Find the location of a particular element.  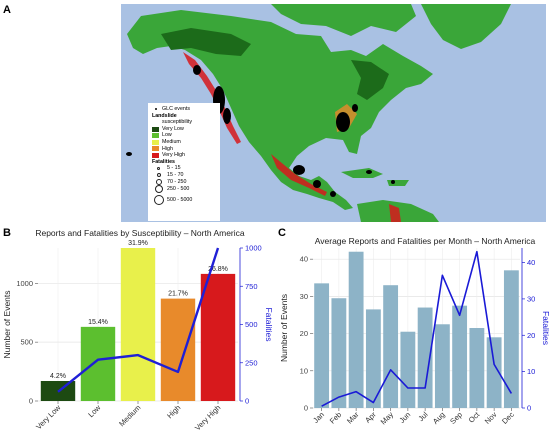

legend-fatalities-row: 70 - 250 is located at coordinates (185, 182).